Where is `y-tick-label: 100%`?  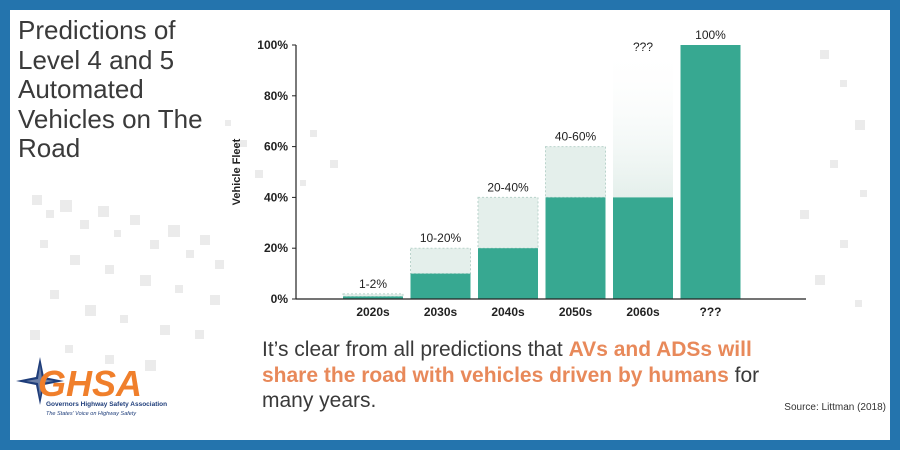
y-tick-label: 100% is located at coordinates (272, 45).